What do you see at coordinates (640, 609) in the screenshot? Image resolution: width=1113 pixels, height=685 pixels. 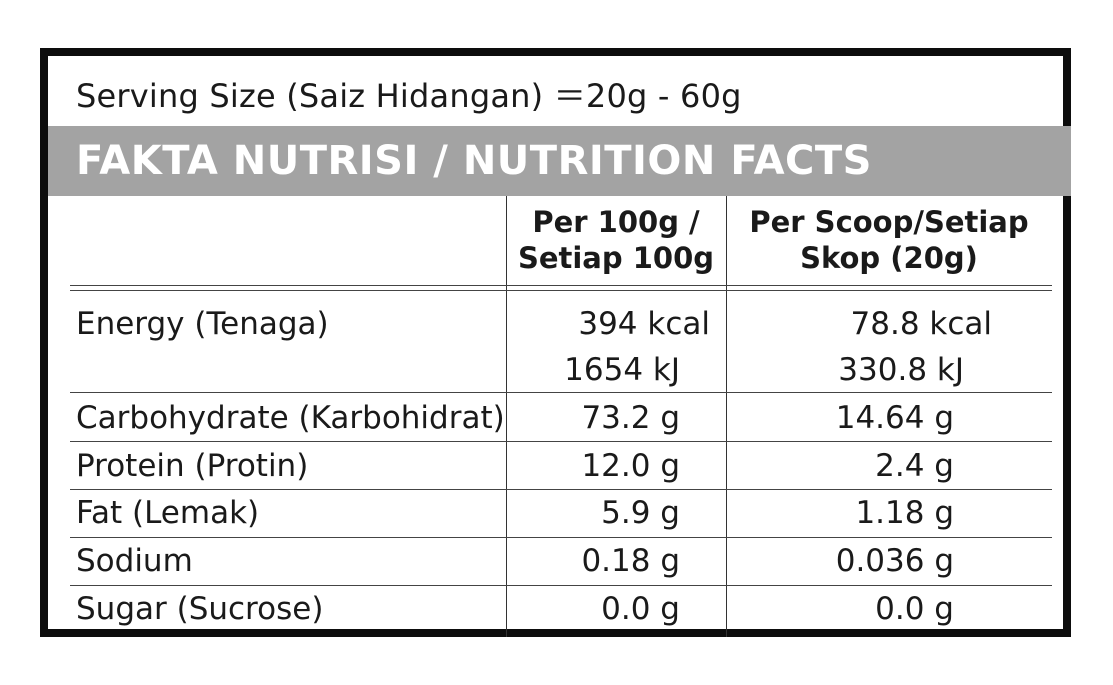 I see `value-per-100g: 0.0 g` at bounding box center [640, 609].